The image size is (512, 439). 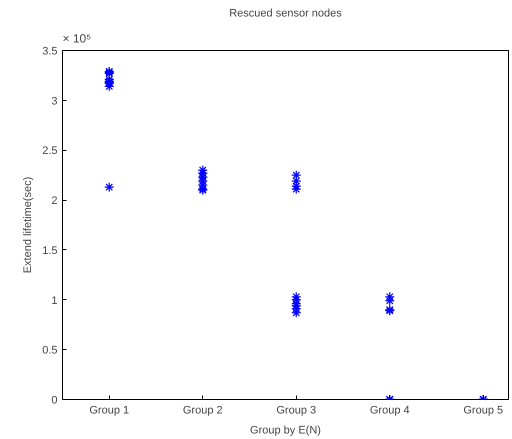 What do you see at coordinates (202, 410) in the screenshot?
I see `x-tick-label: Group 2` at bounding box center [202, 410].